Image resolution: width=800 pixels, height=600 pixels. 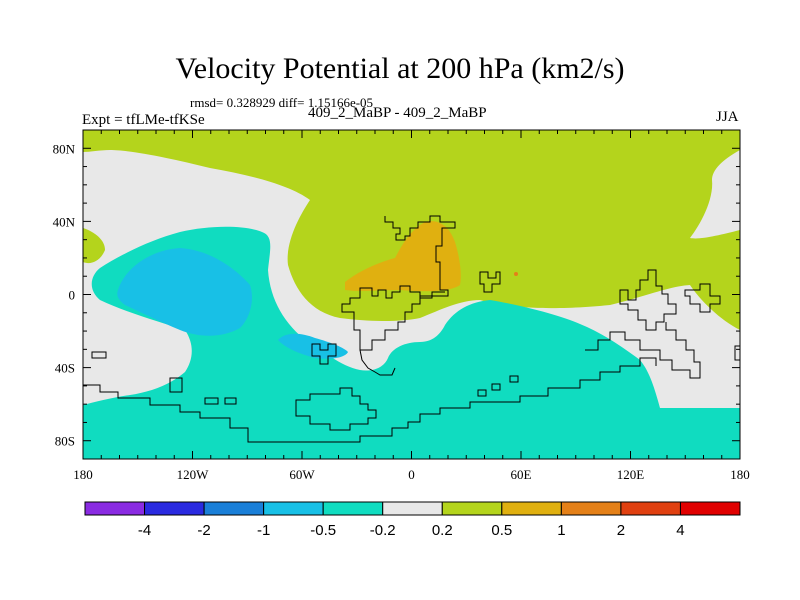 What do you see at coordinates (403, 256) in the screenshot?
I see `positive-core` at bounding box center [403, 256].